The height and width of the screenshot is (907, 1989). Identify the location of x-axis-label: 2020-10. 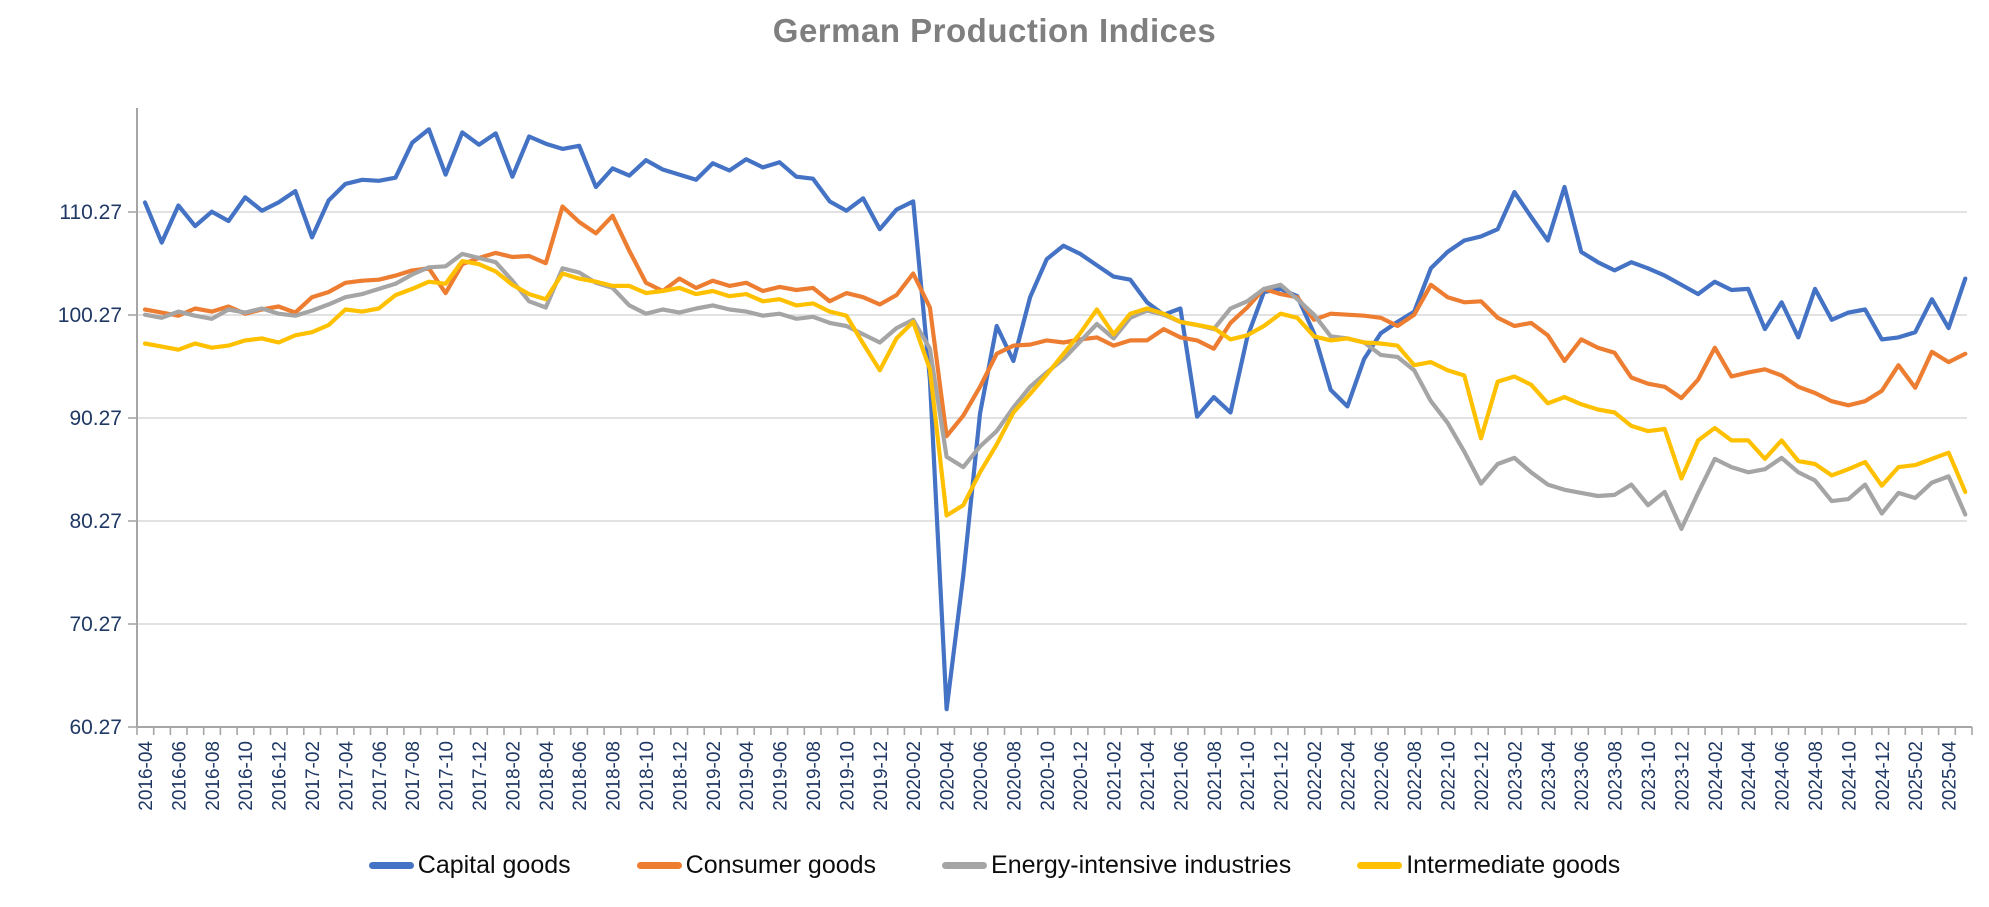
(1048, 776).